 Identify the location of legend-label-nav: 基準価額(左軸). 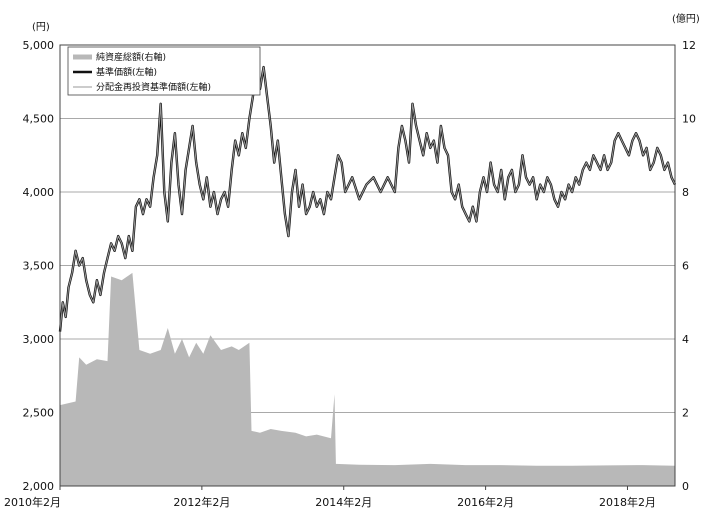
(126, 72).